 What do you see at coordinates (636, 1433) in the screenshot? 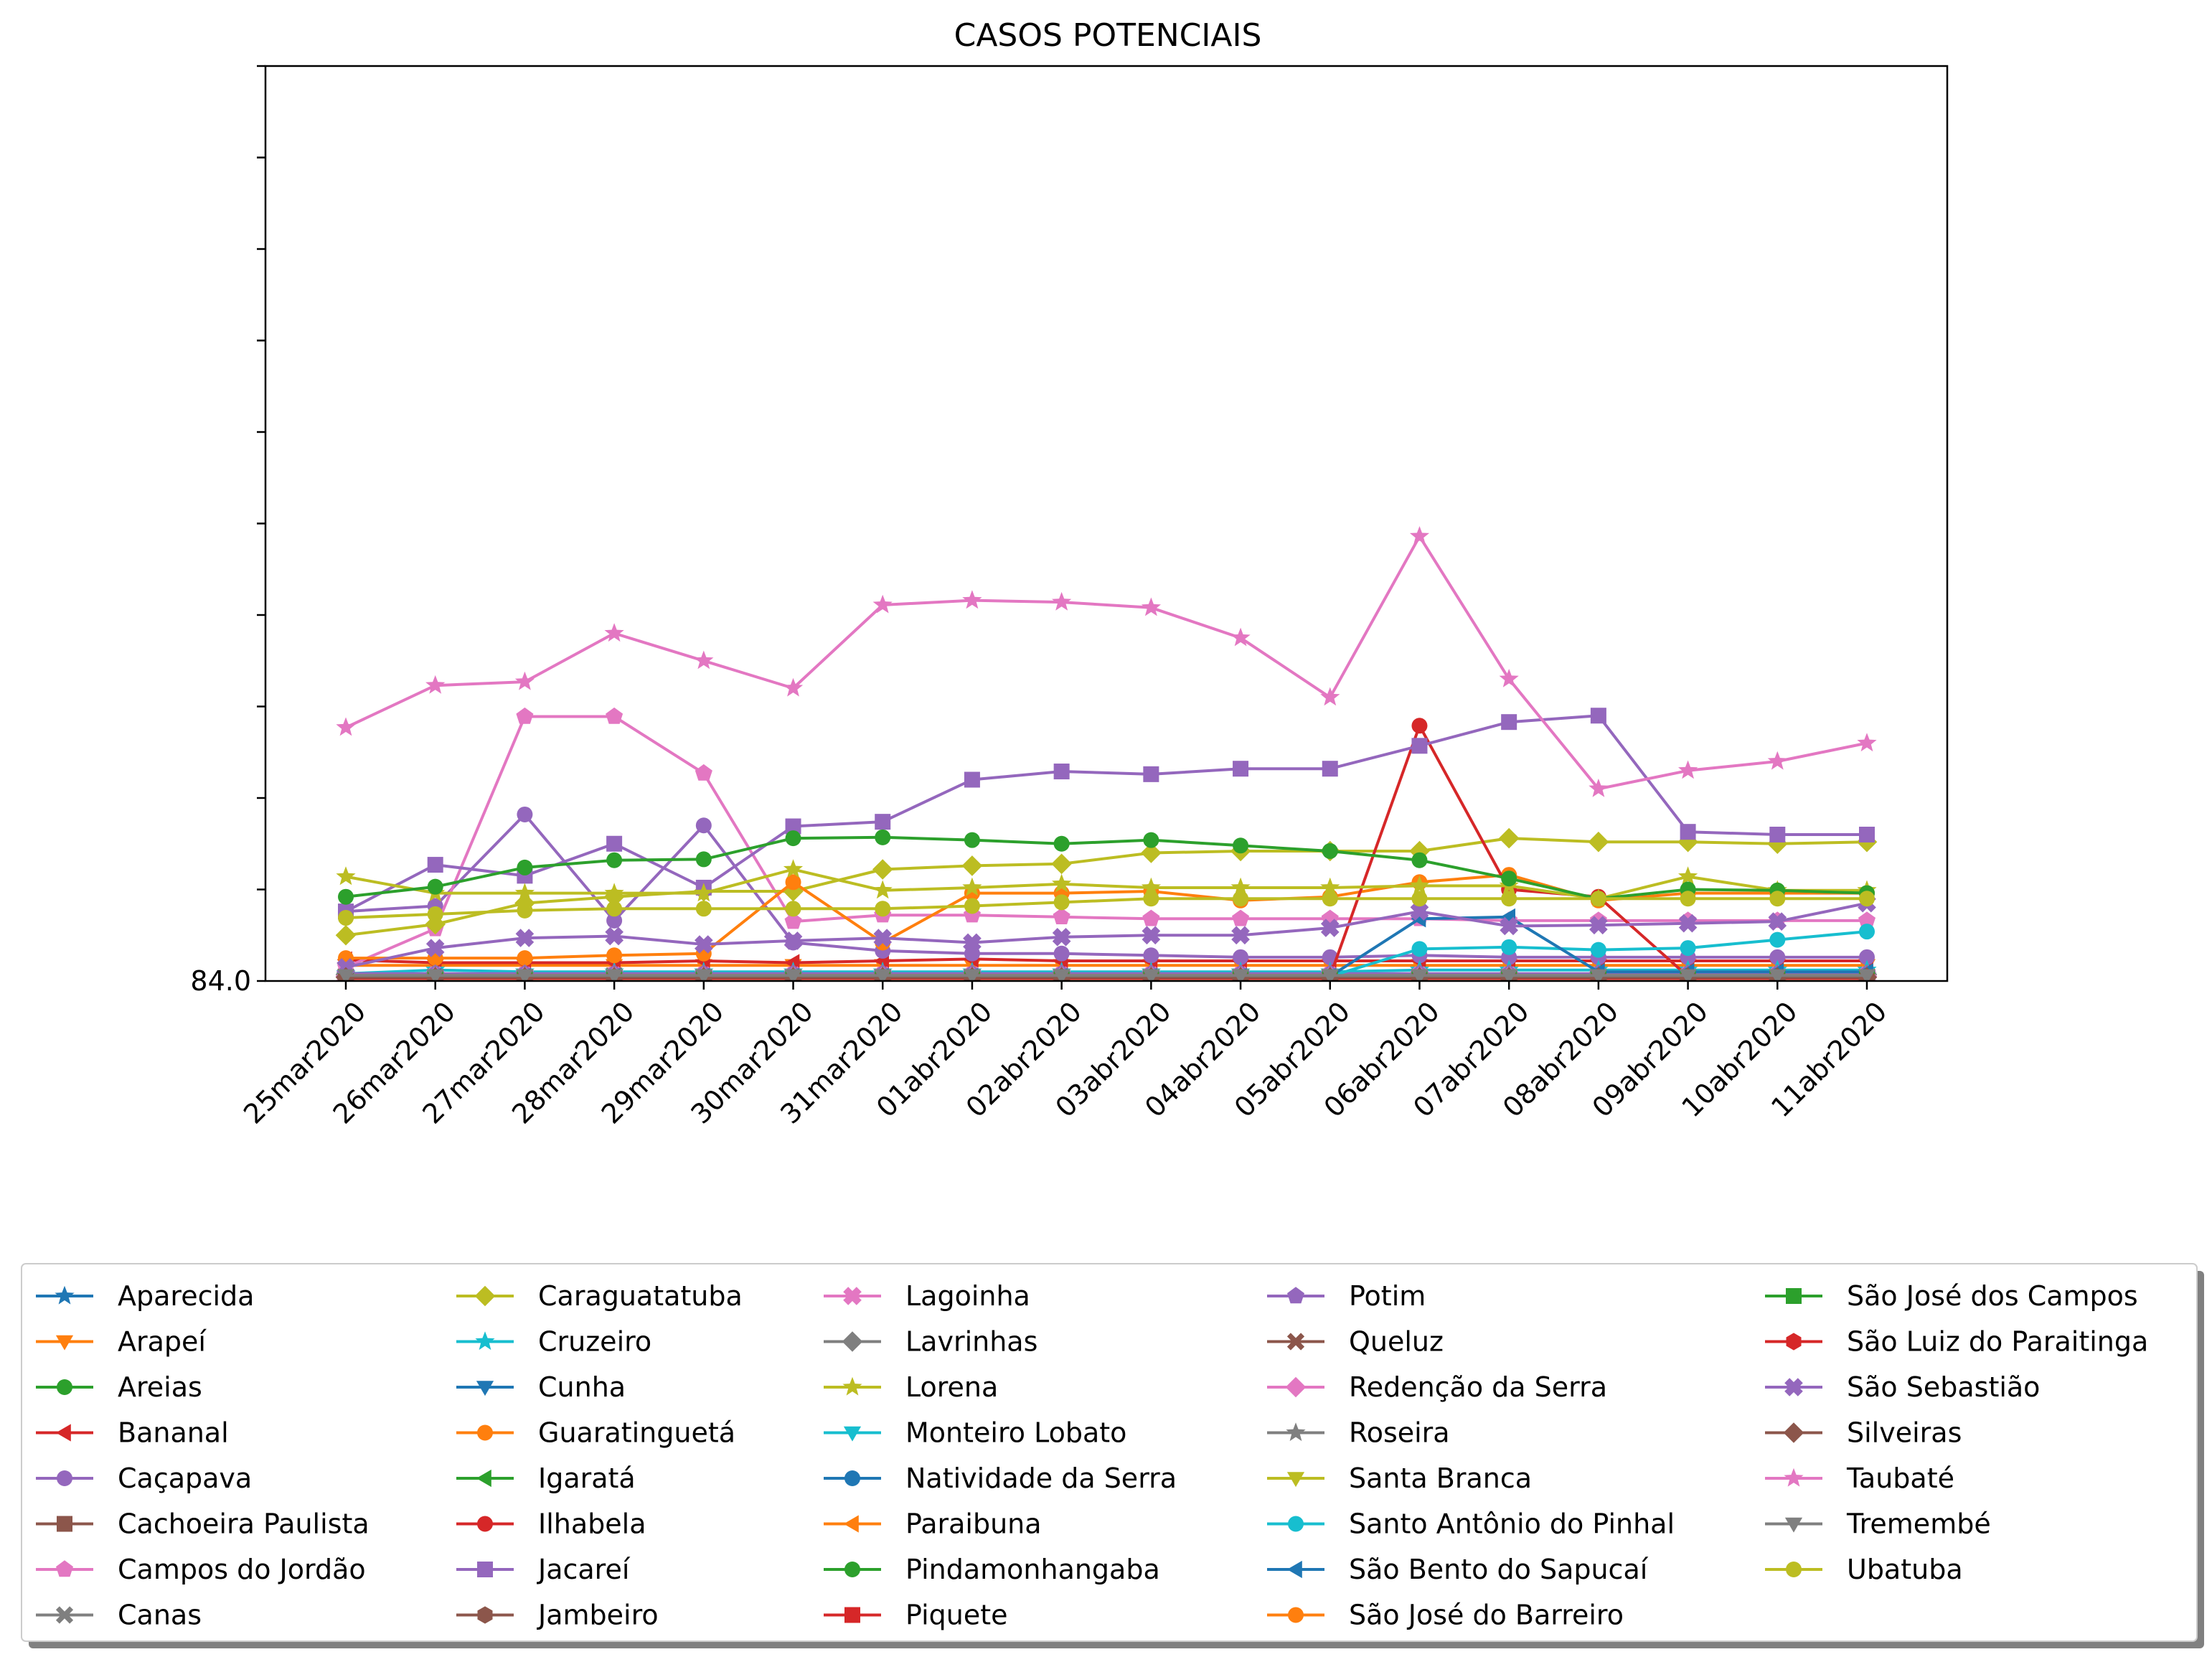
I see `legend-label: Guaratinguetá` at bounding box center [636, 1433].